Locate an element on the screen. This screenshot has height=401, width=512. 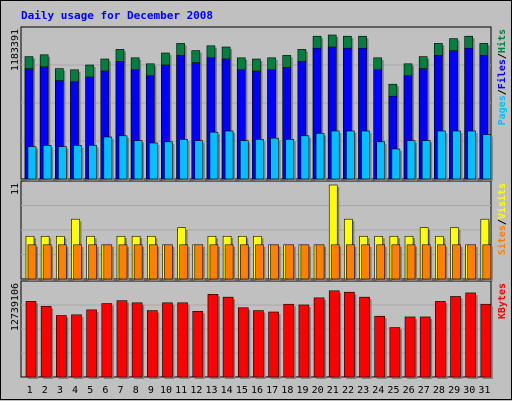
xtick-label-26: 26 is located at coordinates (409, 390).